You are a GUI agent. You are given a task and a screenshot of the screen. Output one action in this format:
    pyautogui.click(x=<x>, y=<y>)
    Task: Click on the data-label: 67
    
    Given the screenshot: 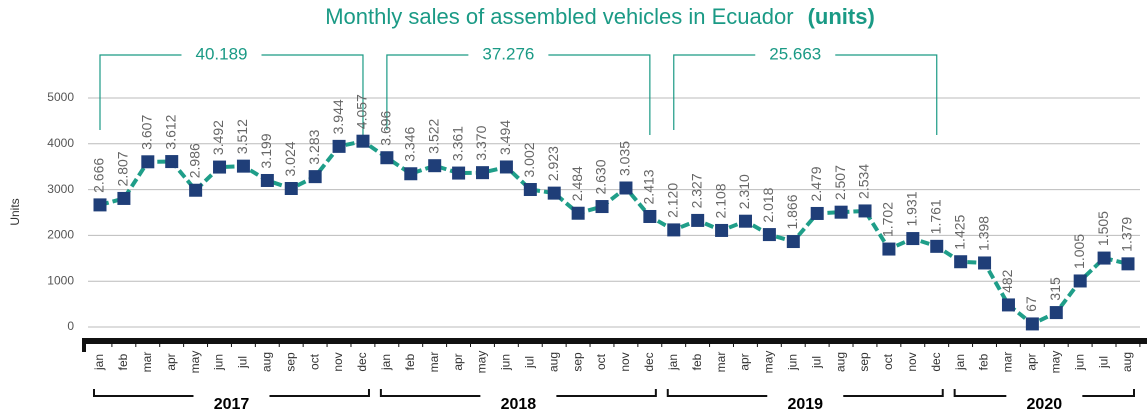 What is the action you would take?
    pyautogui.click(x=1031, y=304)
    